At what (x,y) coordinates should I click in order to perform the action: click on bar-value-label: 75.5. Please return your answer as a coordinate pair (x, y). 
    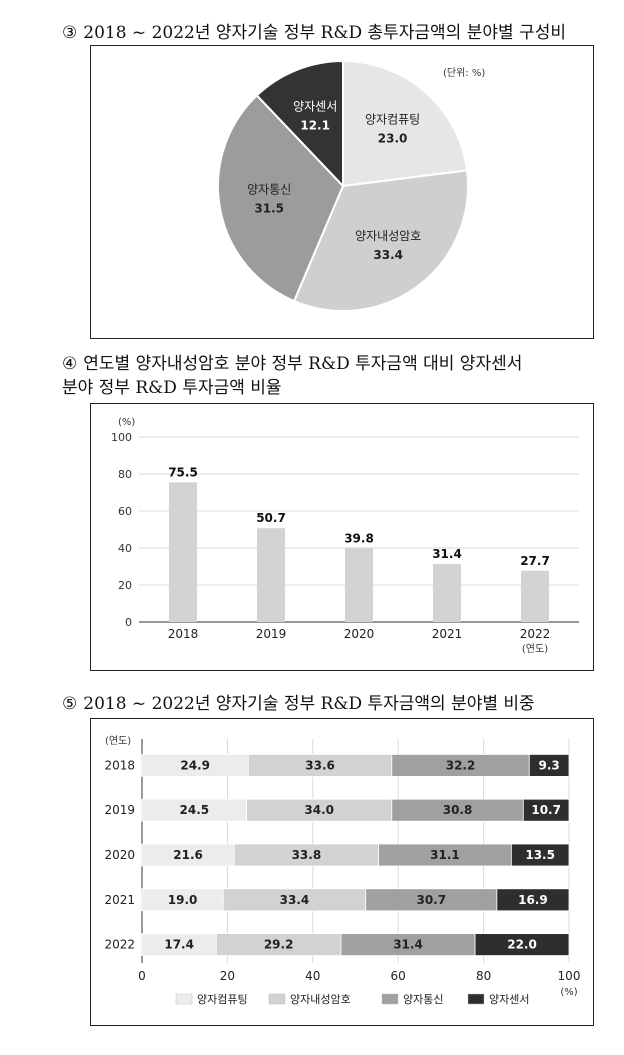
    Looking at the image, I should click on (183, 472).